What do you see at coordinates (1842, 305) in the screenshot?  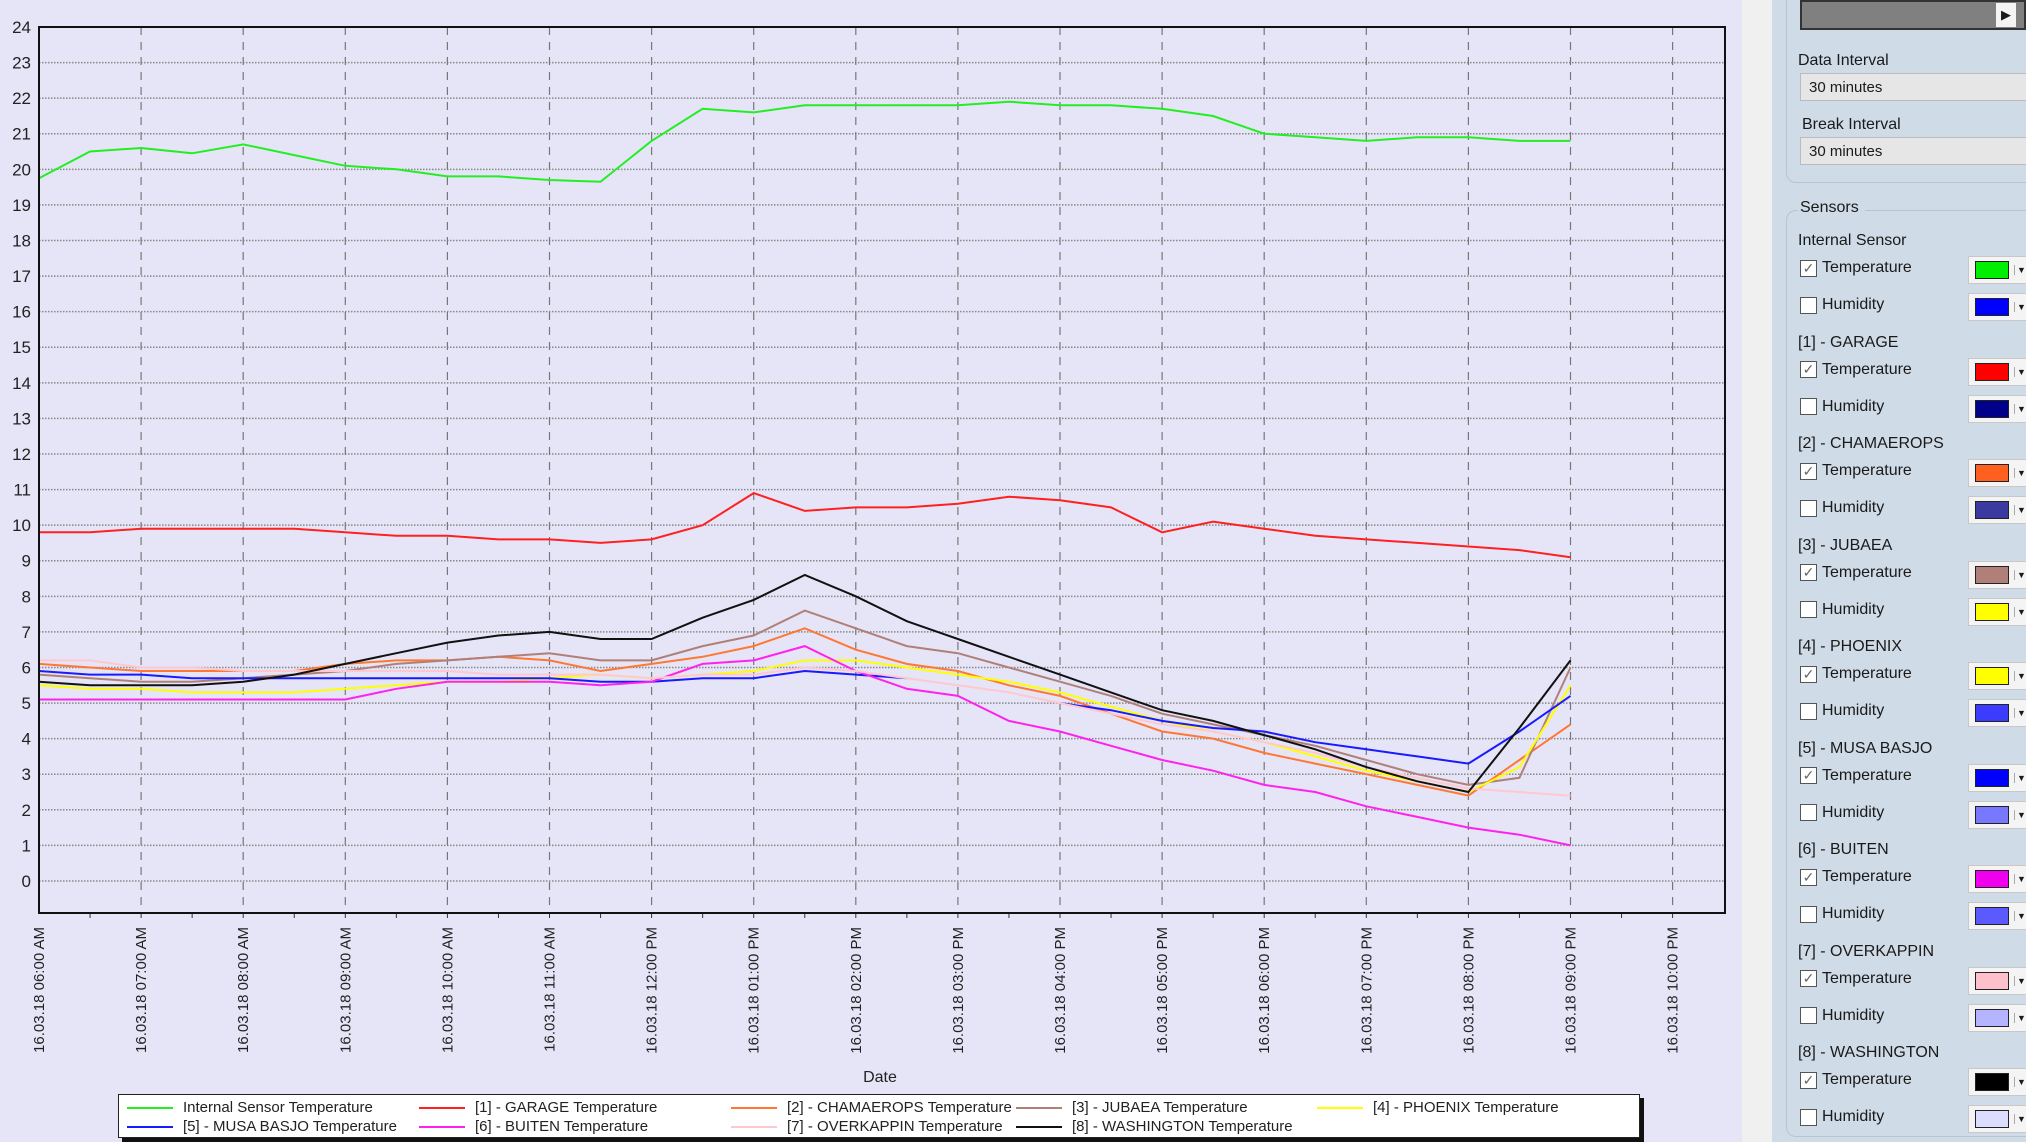 I see `humidity-toggle-internal-sensor: Humidity` at bounding box center [1842, 305].